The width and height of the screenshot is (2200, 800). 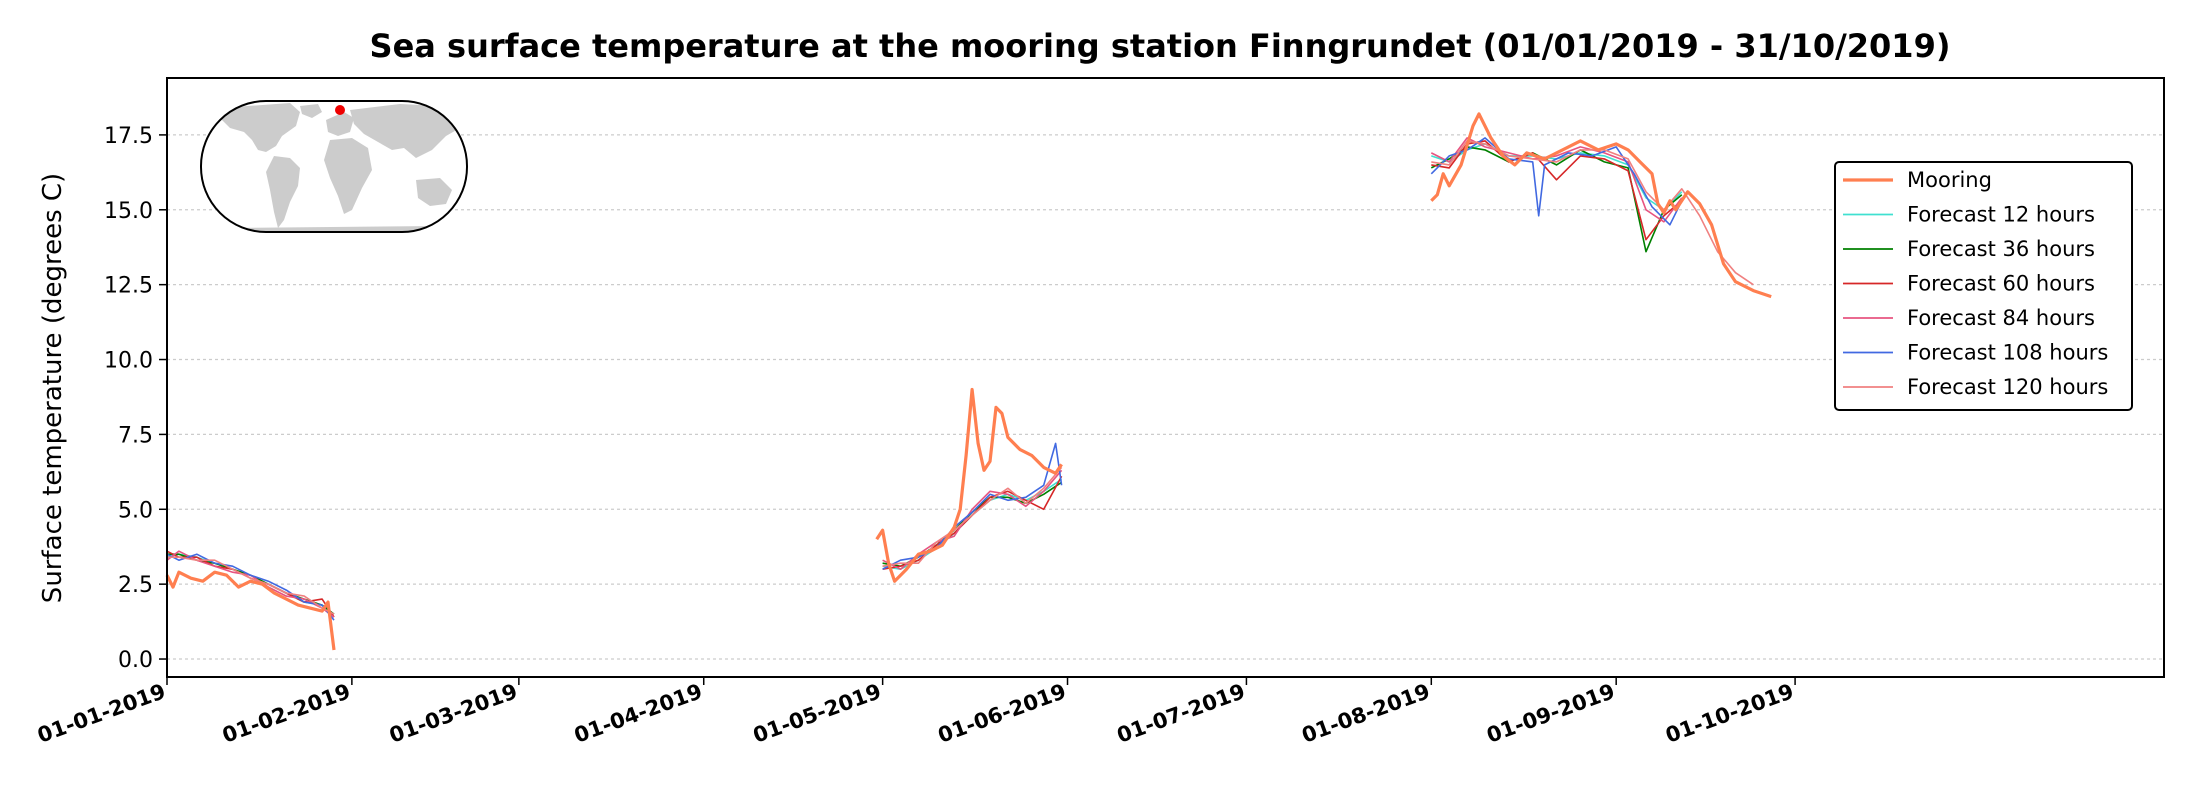 What do you see at coordinates (1181, 713) in the screenshot?
I see `x-tick-label: 01-07-2019` at bounding box center [1181, 713].